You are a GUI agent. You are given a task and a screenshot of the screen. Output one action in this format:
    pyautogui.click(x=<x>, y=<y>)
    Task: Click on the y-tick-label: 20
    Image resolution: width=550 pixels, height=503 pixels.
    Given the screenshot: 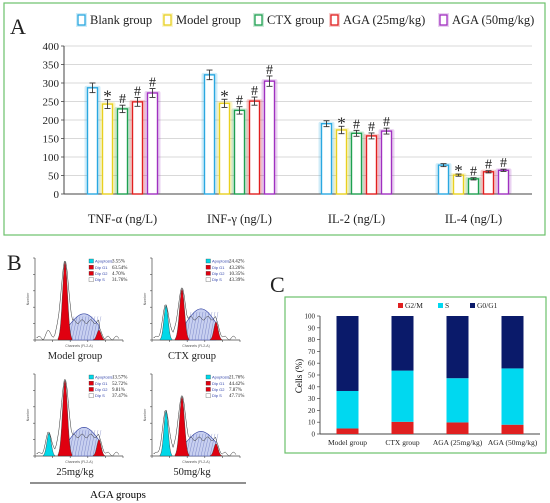 What is the action you would take?
    pyautogui.click(x=312, y=411)
    